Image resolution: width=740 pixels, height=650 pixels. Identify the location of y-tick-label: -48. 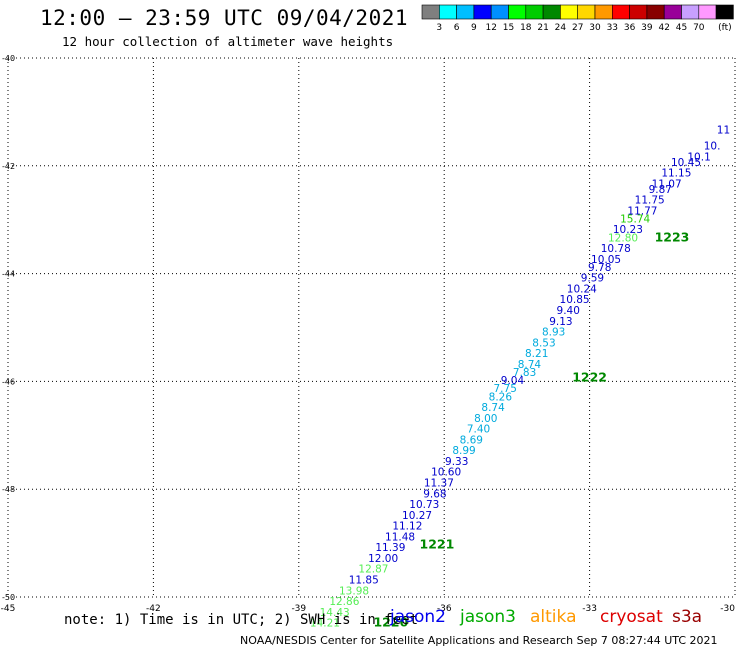
(8, 489).